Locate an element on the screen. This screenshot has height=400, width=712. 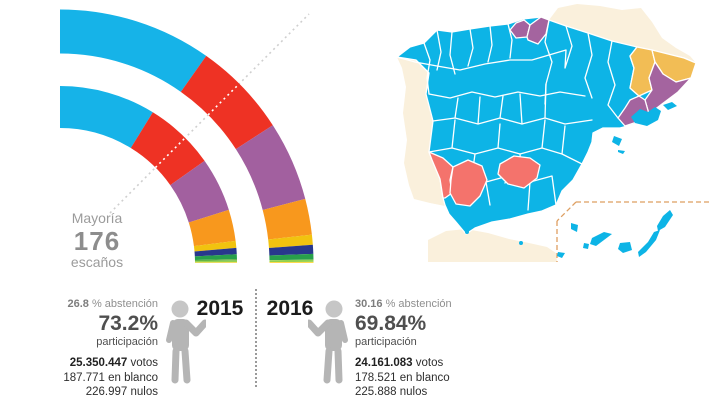
province-jaen is located at coordinates (519, 172).